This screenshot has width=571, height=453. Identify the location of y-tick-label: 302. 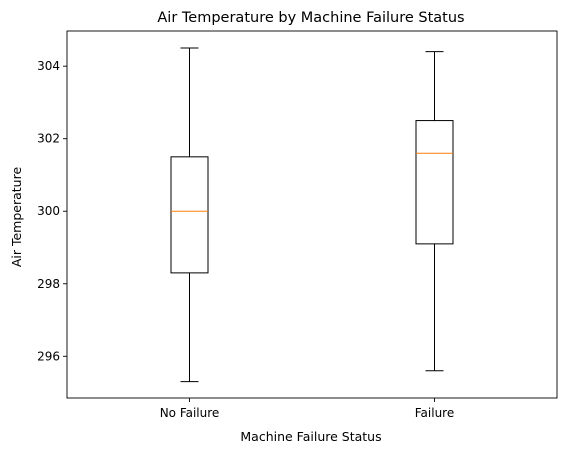
(48, 139).